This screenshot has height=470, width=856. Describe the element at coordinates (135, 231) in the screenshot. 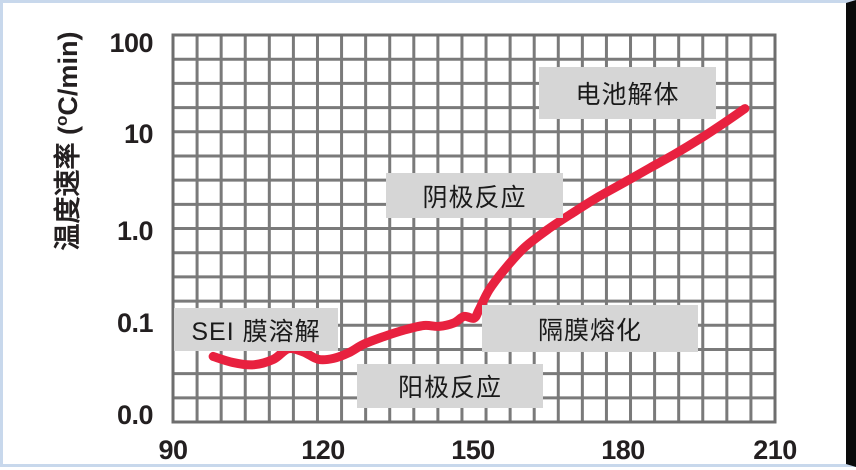

I see `y-tick-label-1.0: 1.0` at that location.